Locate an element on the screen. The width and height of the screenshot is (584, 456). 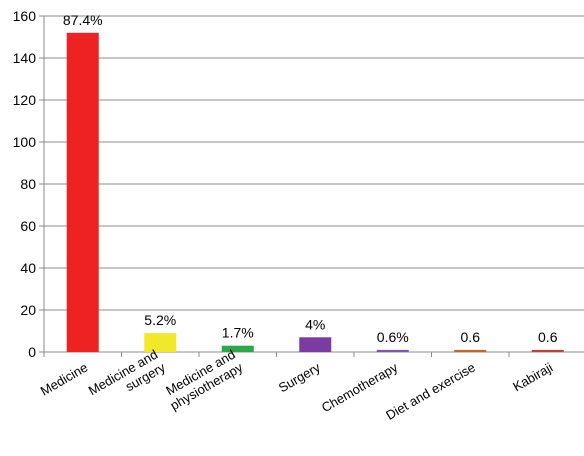
category-label-line: Kabiraji is located at coordinates (532, 377).